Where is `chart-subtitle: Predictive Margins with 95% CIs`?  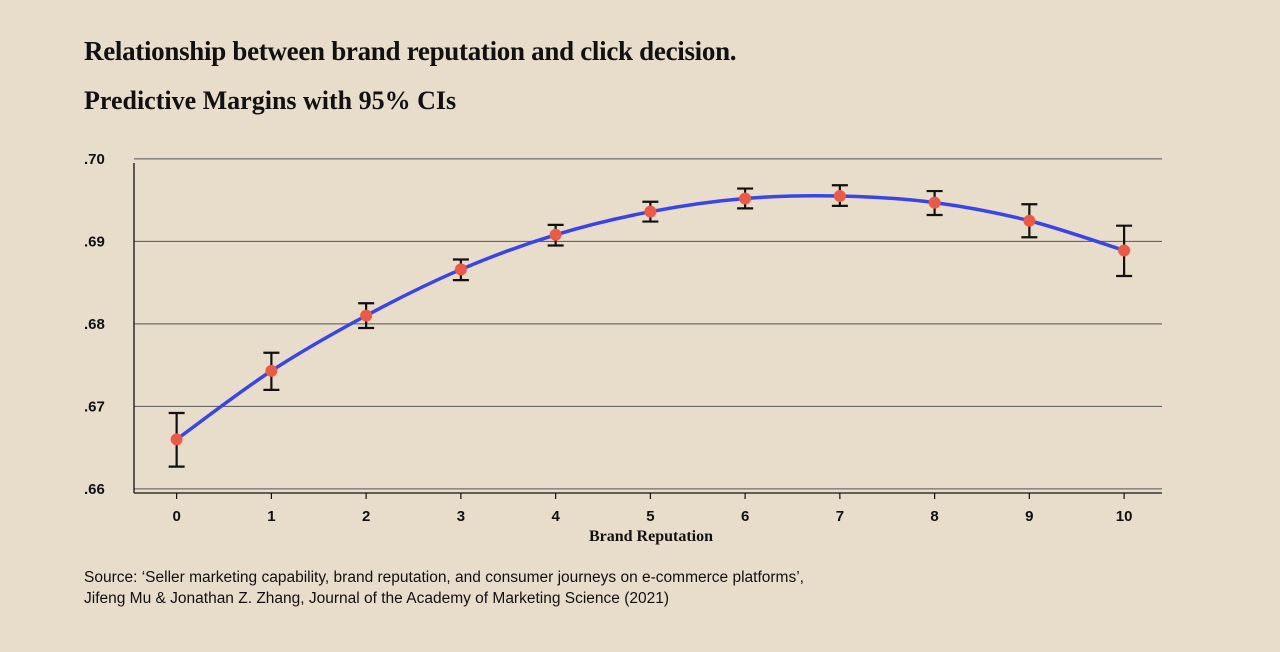
chart-subtitle: Predictive Margins with 95% CIs is located at coordinates (270, 100).